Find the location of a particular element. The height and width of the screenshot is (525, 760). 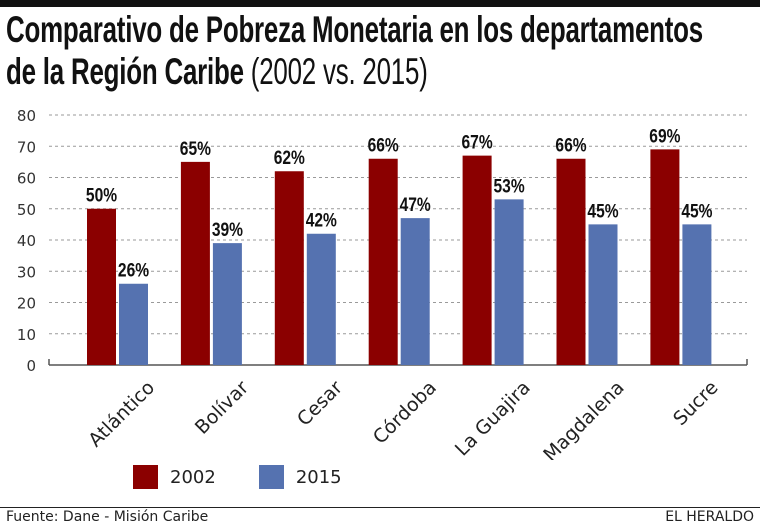

category-label-3: Córdoba is located at coordinates (405, 413).